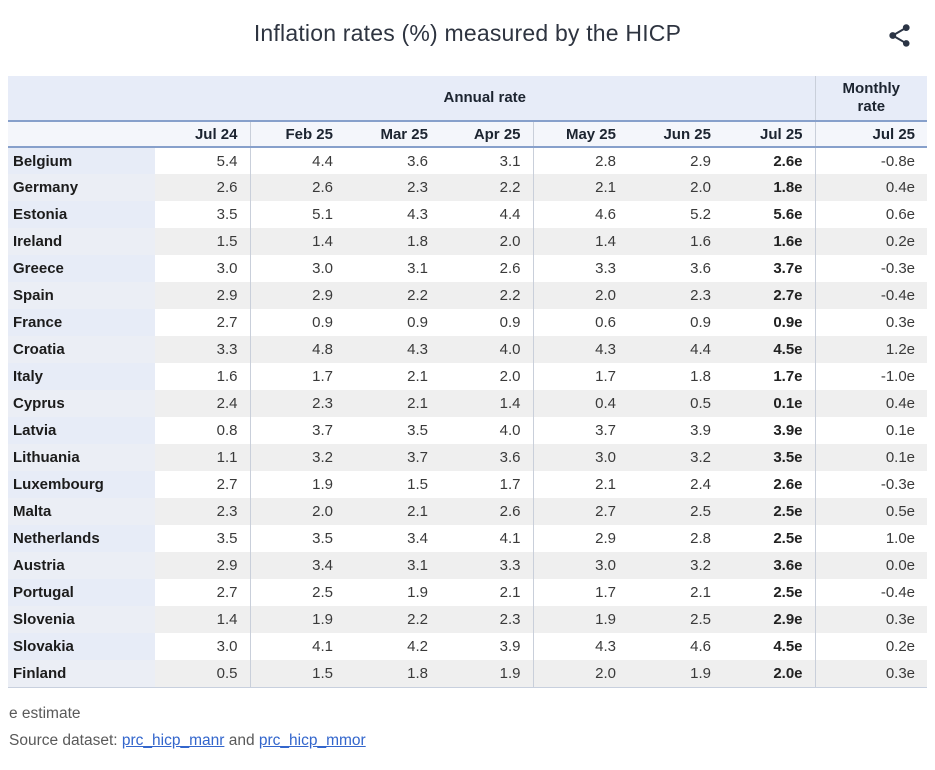 The width and height of the screenshot is (935, 770). Describe the element at coordinates (487, 214) in the screenshot. I see `annual-value-cell: 4.4` at that location.